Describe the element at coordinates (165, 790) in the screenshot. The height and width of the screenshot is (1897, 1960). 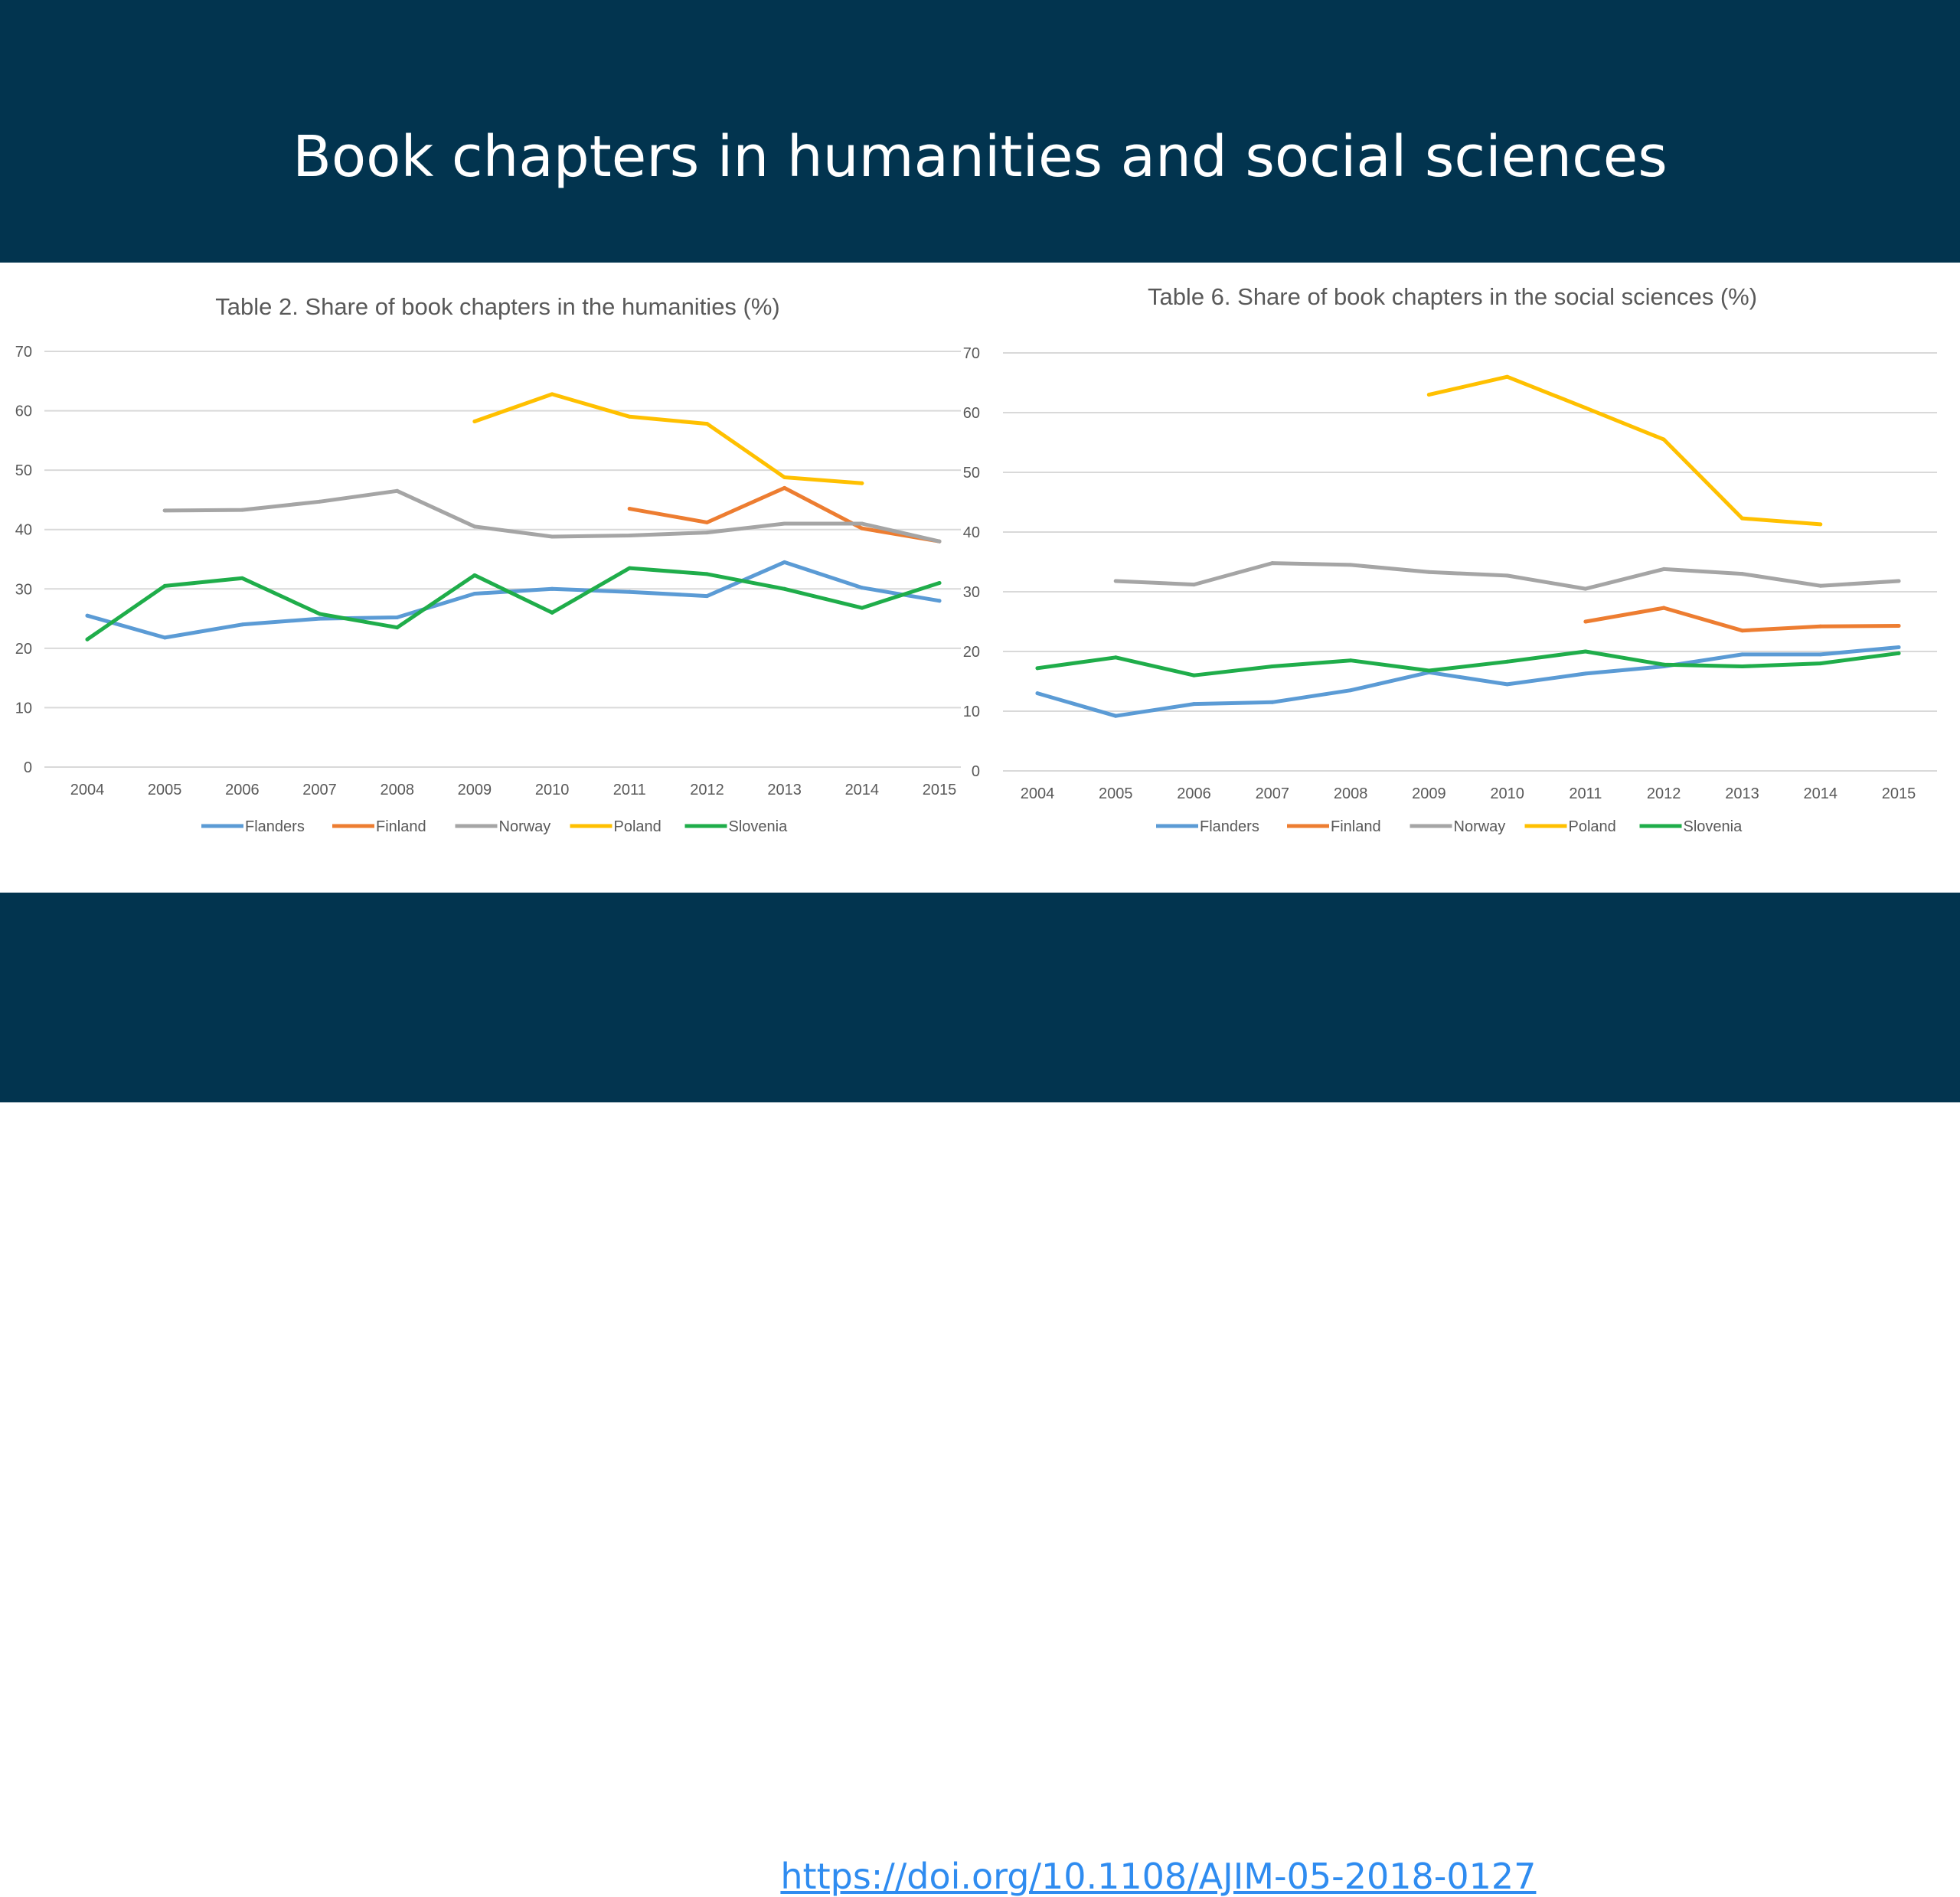
I see `x-tick-label: 2005` at that location.